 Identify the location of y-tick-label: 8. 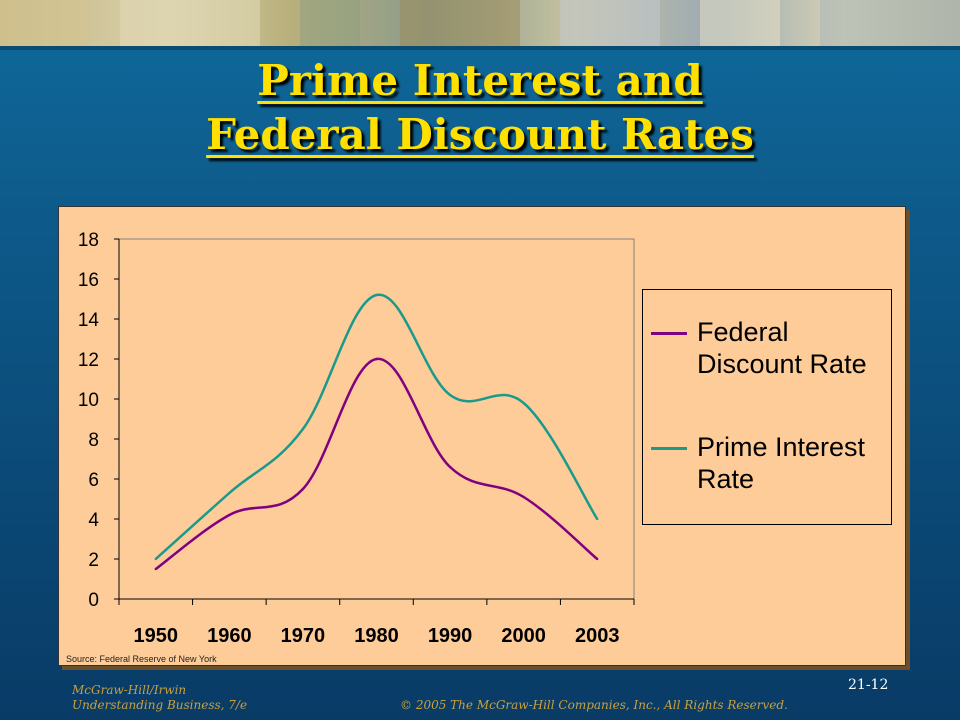
(93, 440).